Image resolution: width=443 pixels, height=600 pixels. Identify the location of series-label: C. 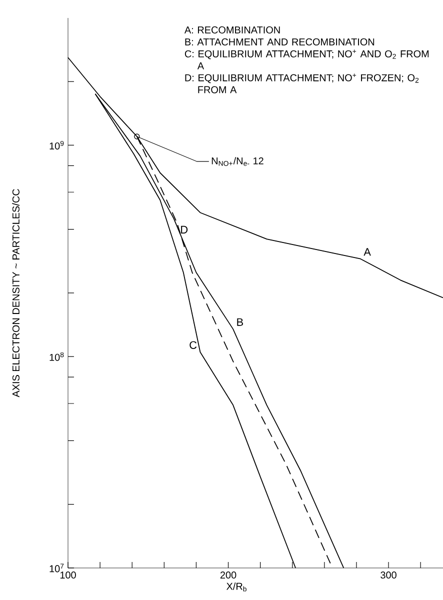
(193, 345).